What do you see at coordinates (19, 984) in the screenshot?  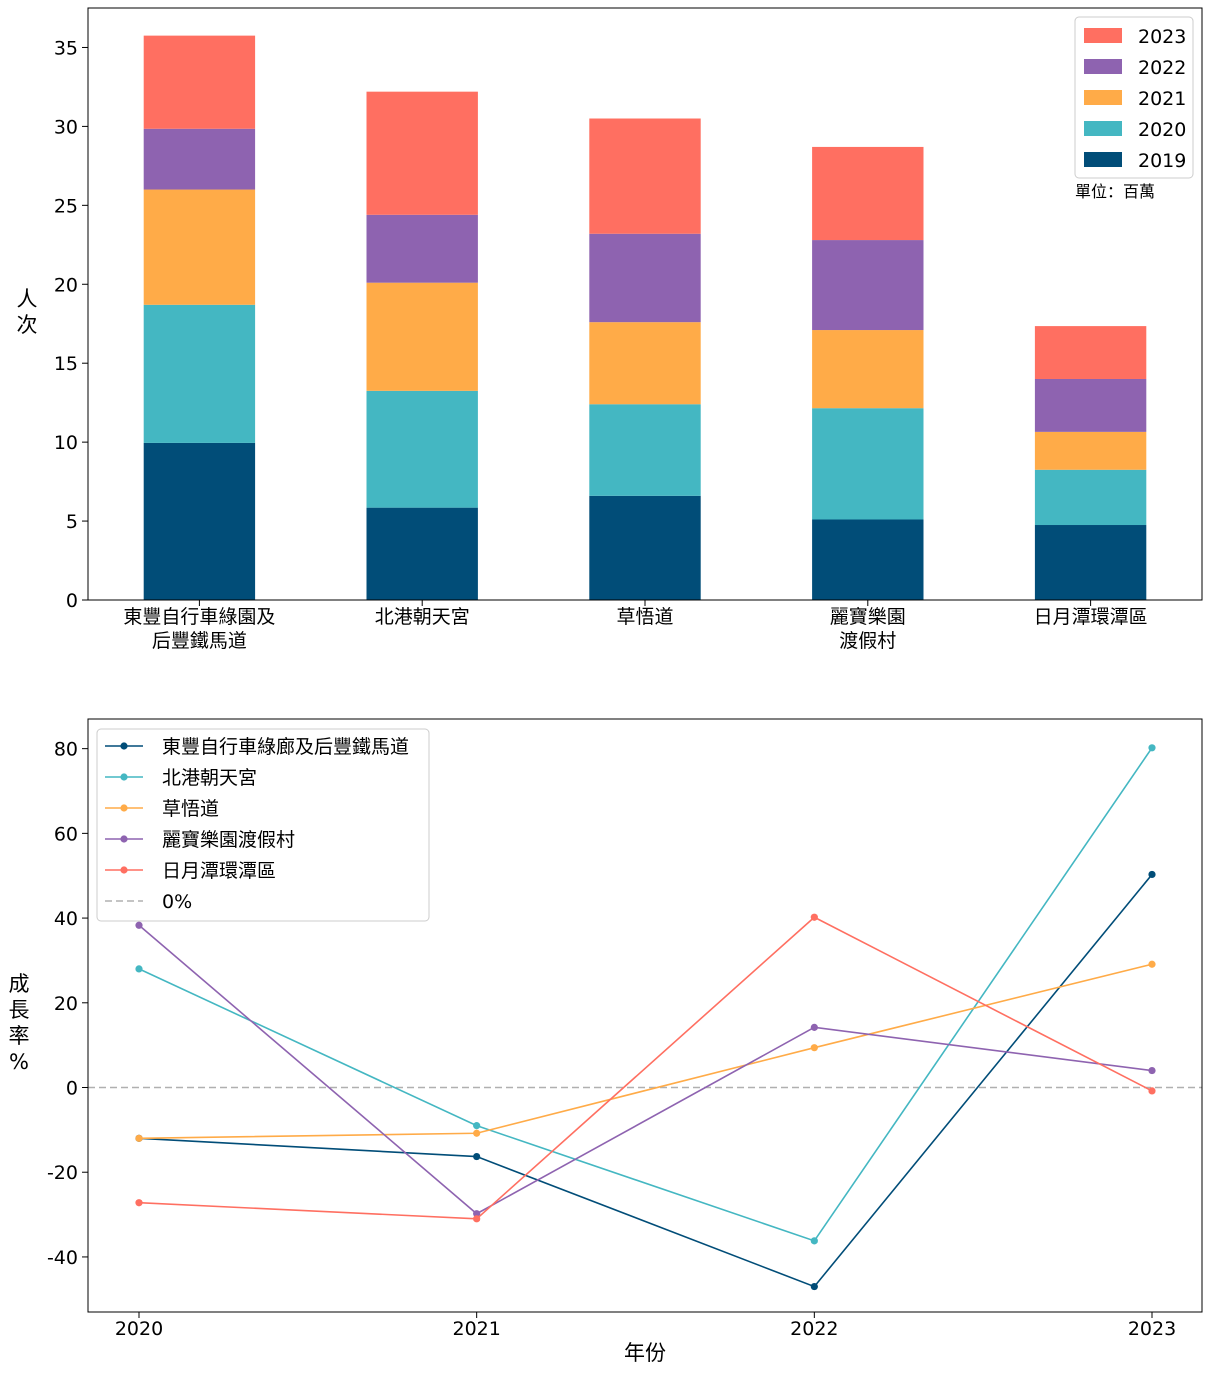 I see `label-line: 成` at bounding box center [19, 984].